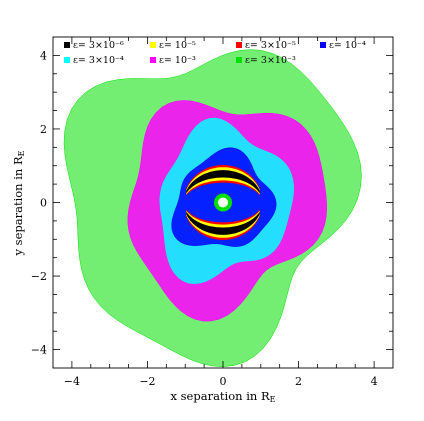  Describe the element at coordinates (98, 60) in the screenshot. I see `legend-label: ε= 3×10⁻⁴` at that location.